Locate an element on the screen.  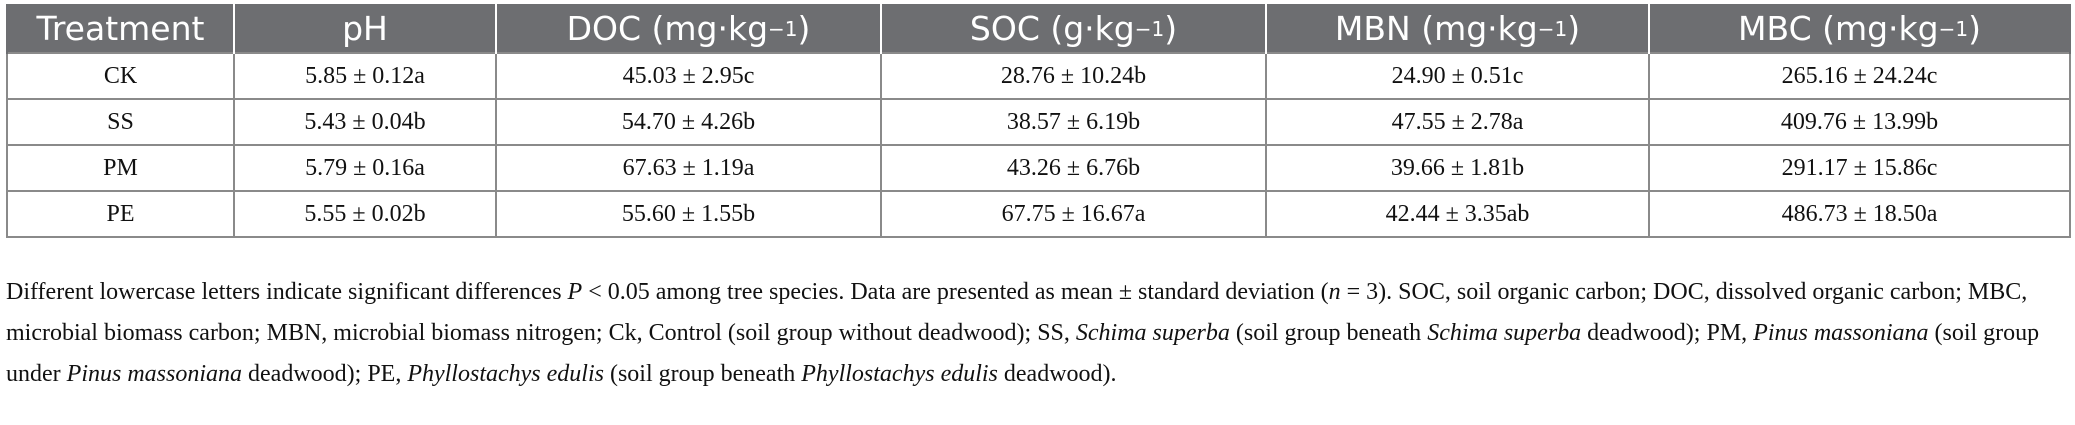
cell-soc: 28.76 ± 10.24b is located at coordinates (1073, 76).